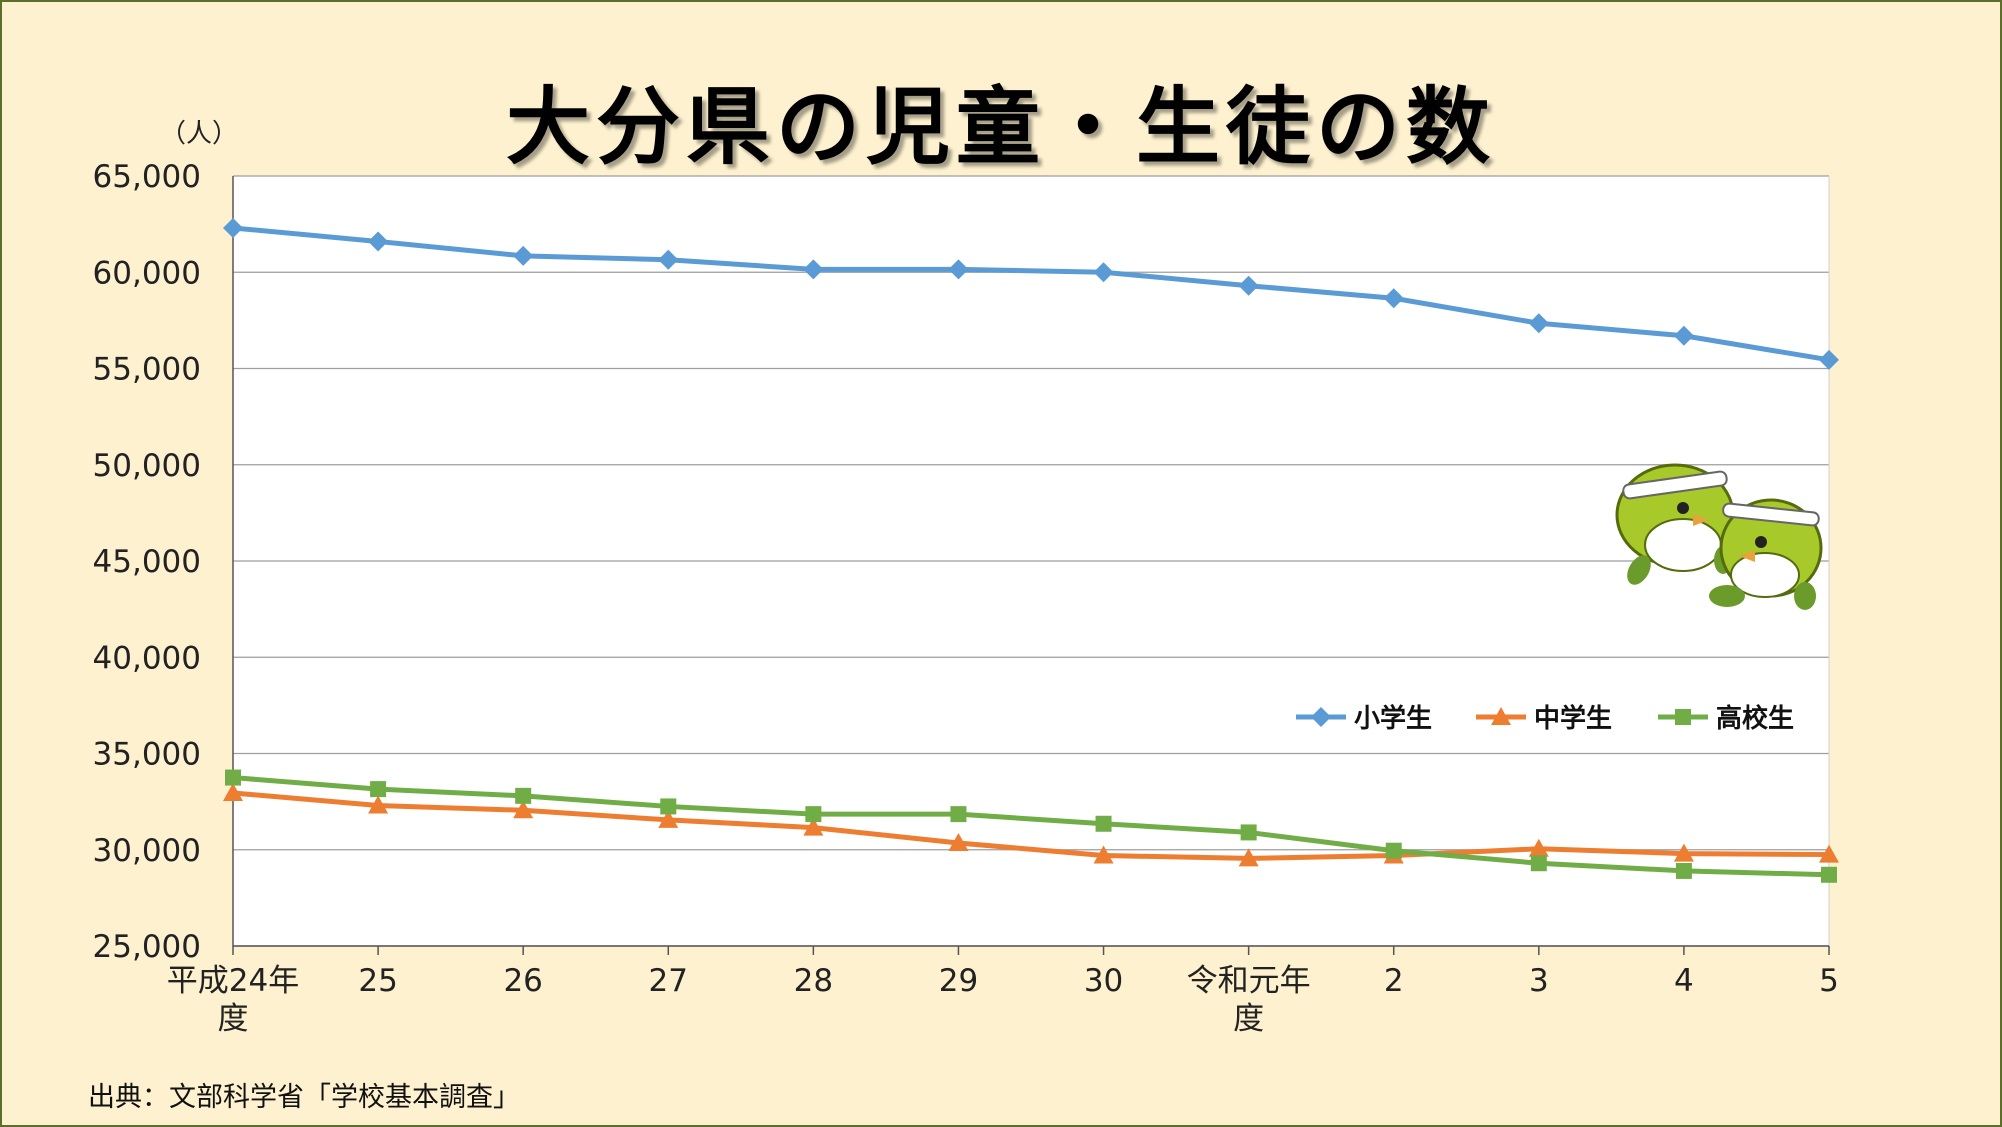  What do you see at coordinates (1747, 556) in the screenshot?
I see `mascot-right-beak` at bounding box center [1747, 556].